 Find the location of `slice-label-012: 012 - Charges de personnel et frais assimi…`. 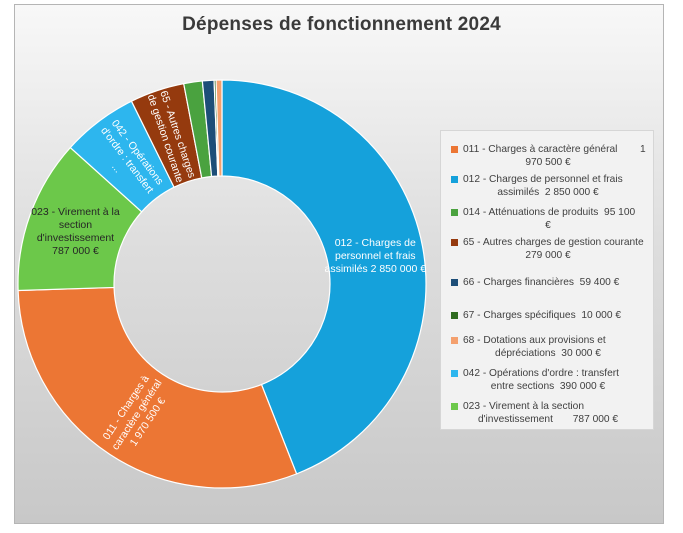

slice-label-012: 012 - Charges de personnel et frais assimi… is located at coordinates (375, 256).